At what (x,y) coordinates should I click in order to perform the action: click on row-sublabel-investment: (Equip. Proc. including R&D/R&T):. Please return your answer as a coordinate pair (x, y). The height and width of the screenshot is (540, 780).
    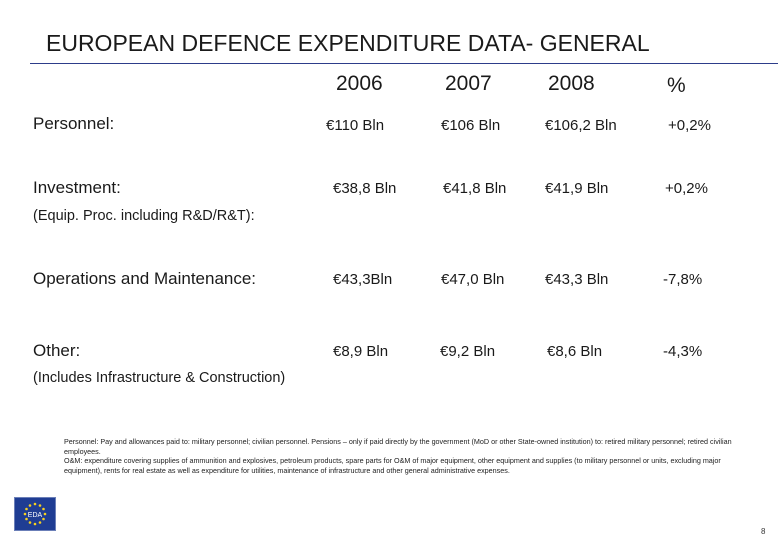
    Looking at the image, I should click on (144, 216).